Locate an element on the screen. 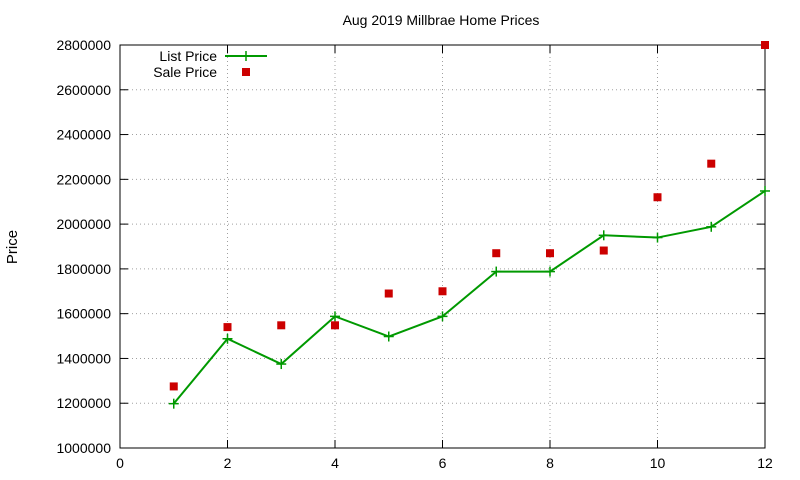 The width and height of the screenshot is (800, 480). y-tick-label: 1400000 is located at coordinates (83, 358).